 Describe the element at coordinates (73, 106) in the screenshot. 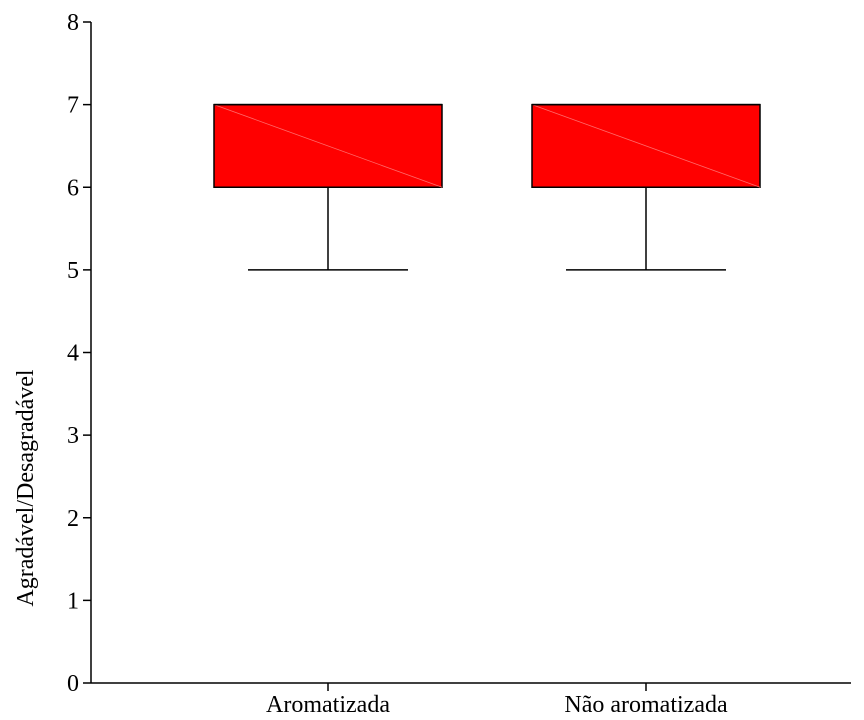

I see `y-tick-label: 7` at that location.